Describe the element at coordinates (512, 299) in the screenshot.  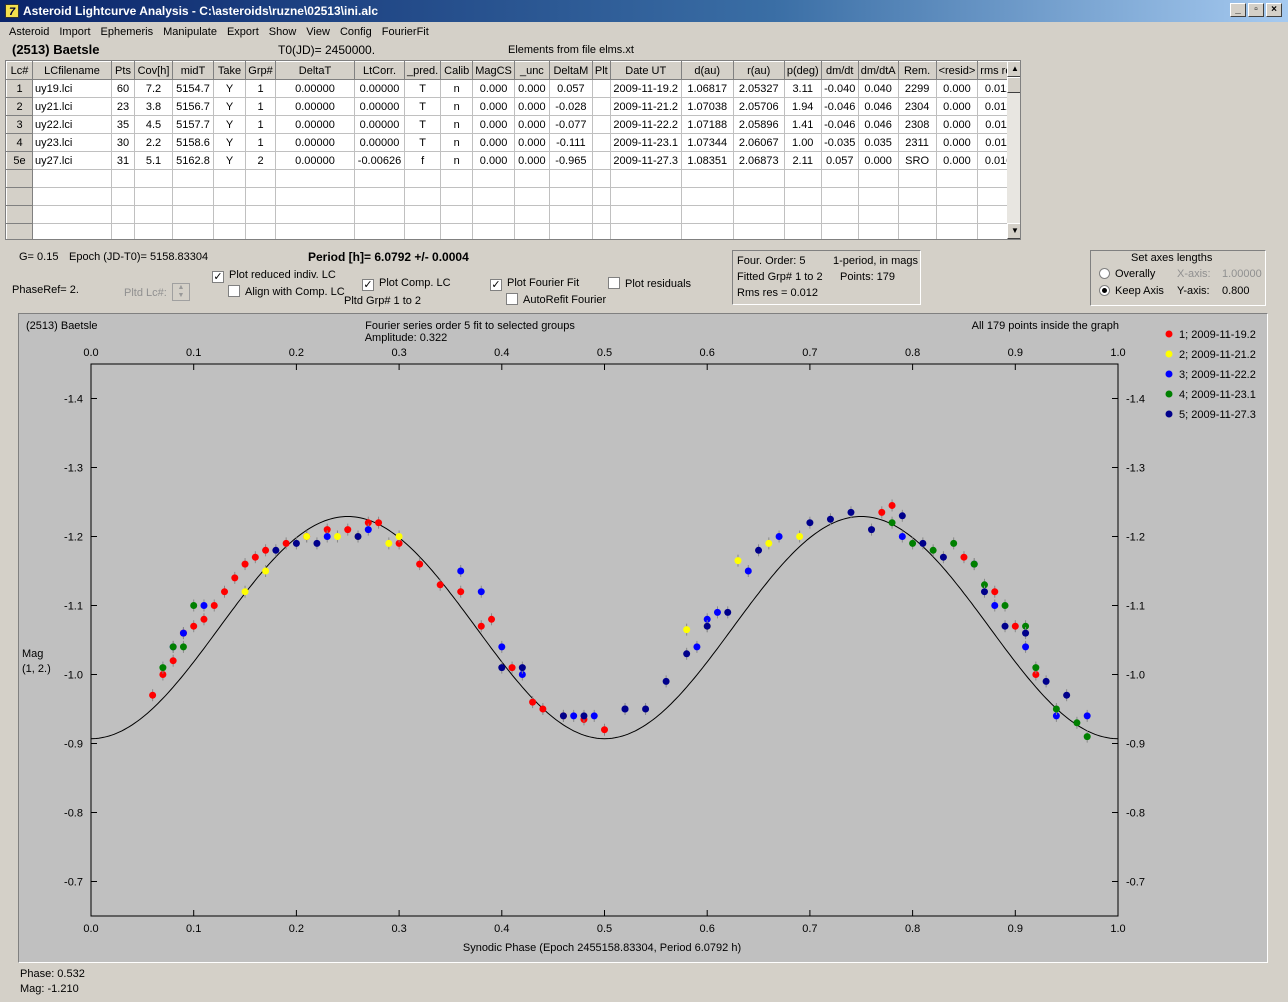
I see `checkbox-icon` at that location.